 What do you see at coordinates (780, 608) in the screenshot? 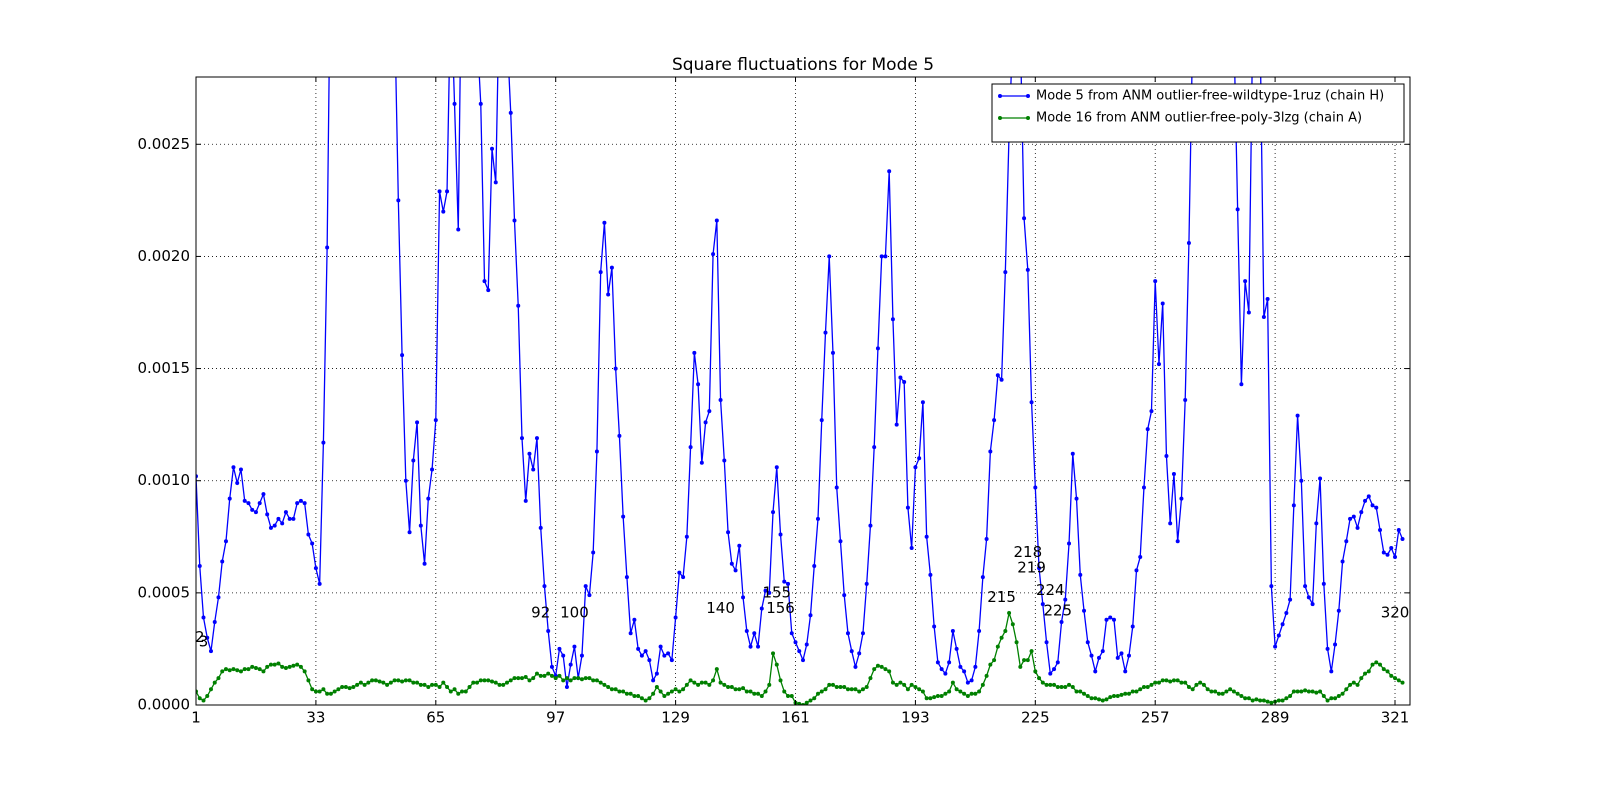
I see `annotation: 156` at bounding box center [780, 608].